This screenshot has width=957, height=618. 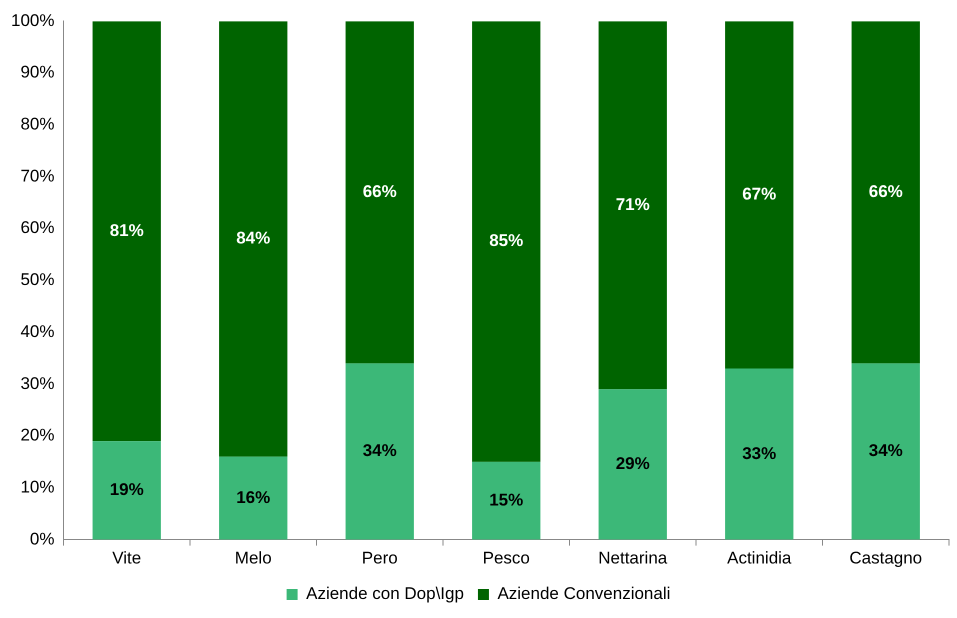 I want to click on legend-label: Aziende Convenzionali, so click(x=583, y=594).